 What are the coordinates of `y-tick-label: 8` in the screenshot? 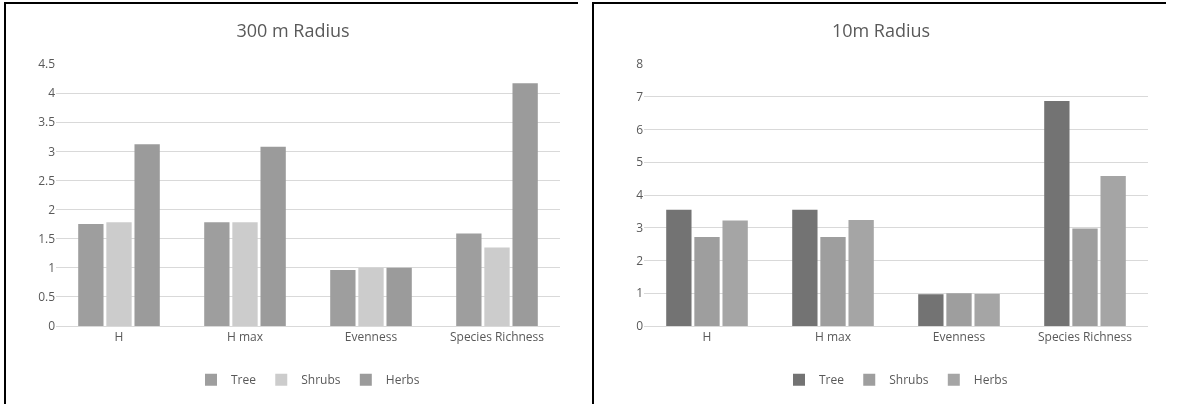 It's located at (640, 64).